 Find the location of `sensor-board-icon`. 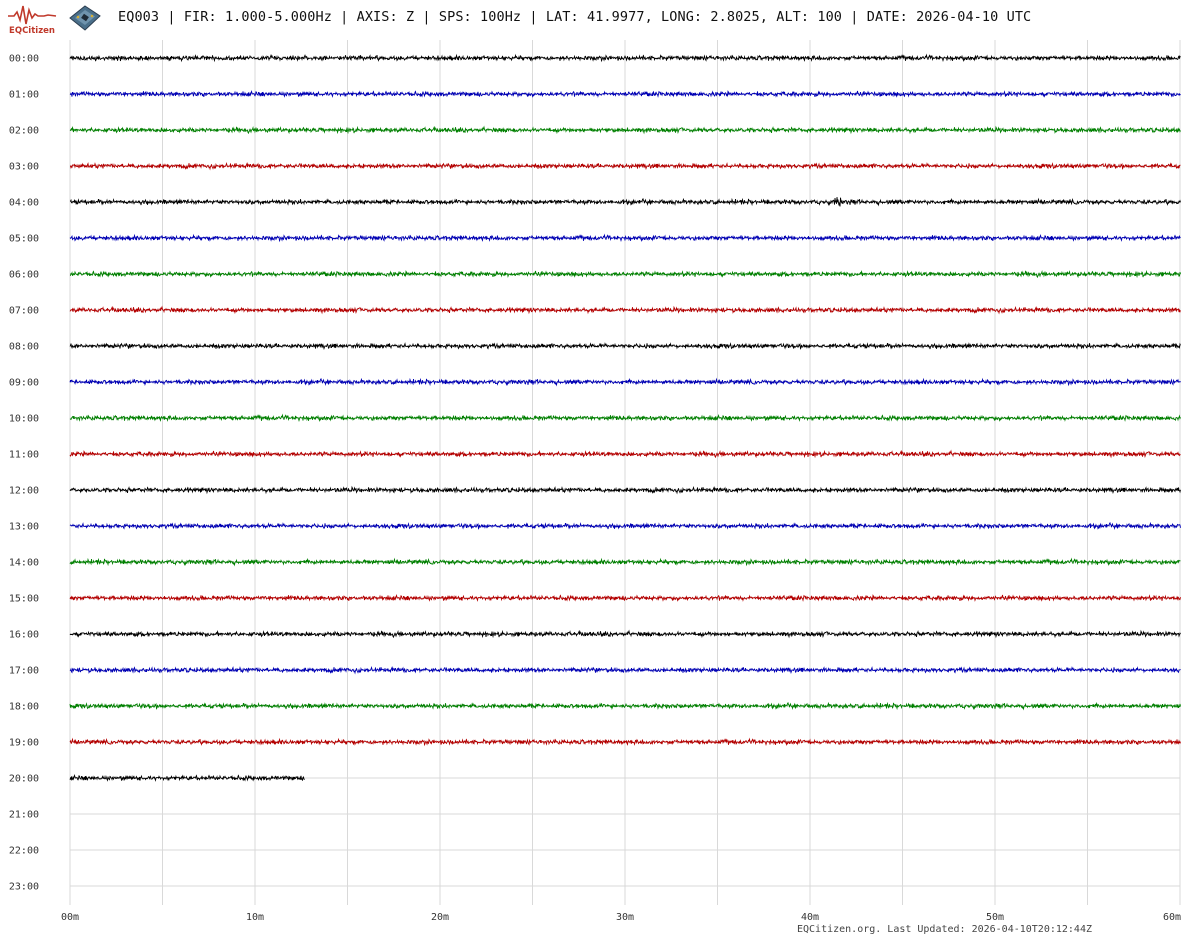

sensor-board-icon is located at coordinates (85, 18).